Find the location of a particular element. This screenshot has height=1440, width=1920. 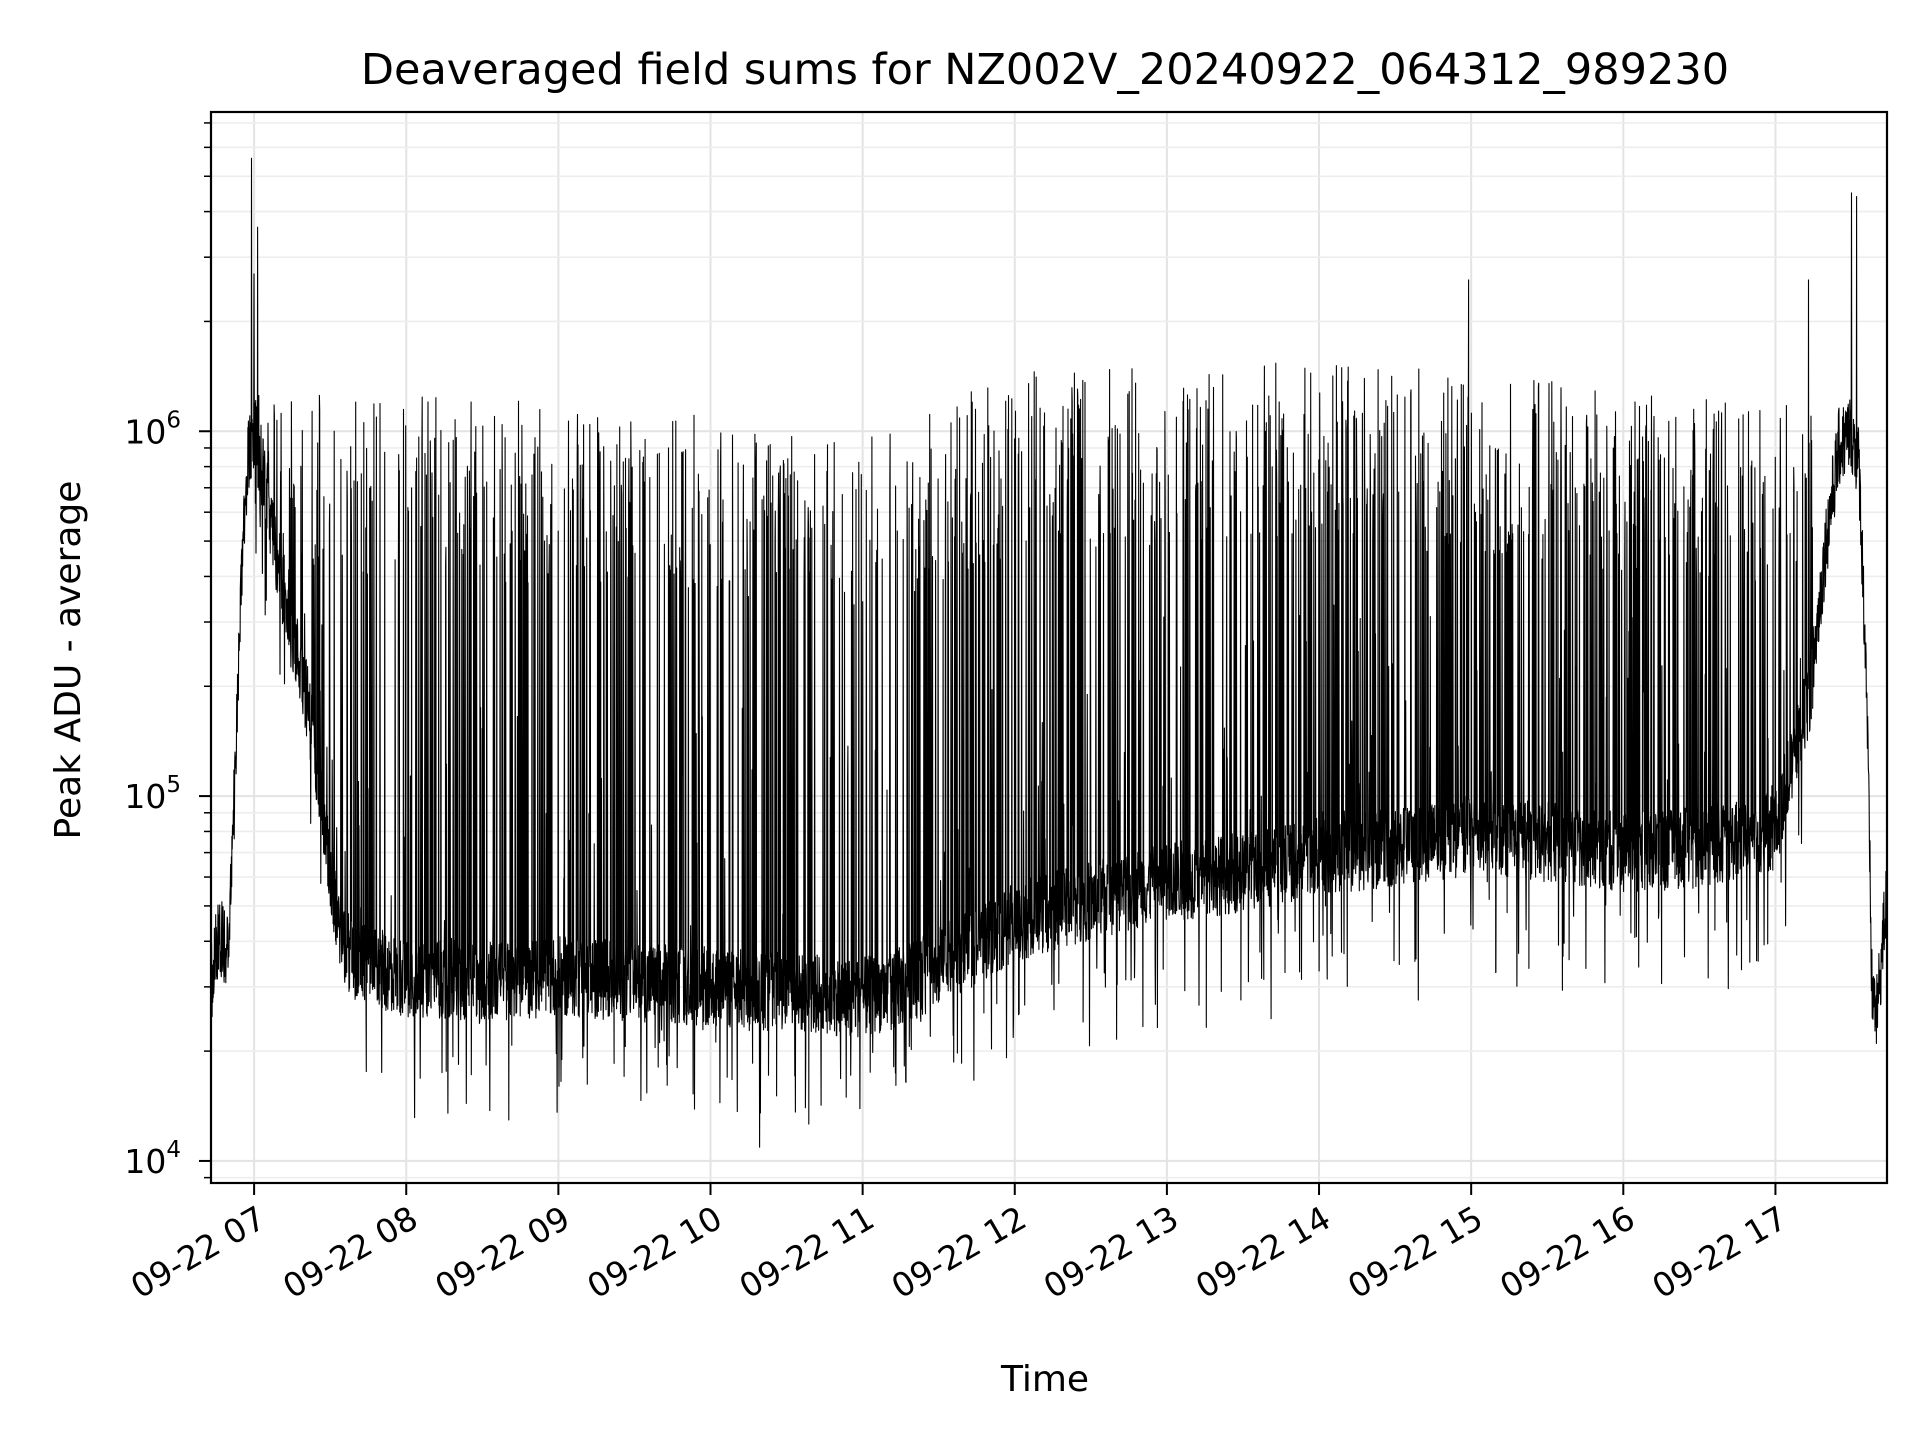

y-tick-label: 10⁵ is located at coordinates (152, 794).